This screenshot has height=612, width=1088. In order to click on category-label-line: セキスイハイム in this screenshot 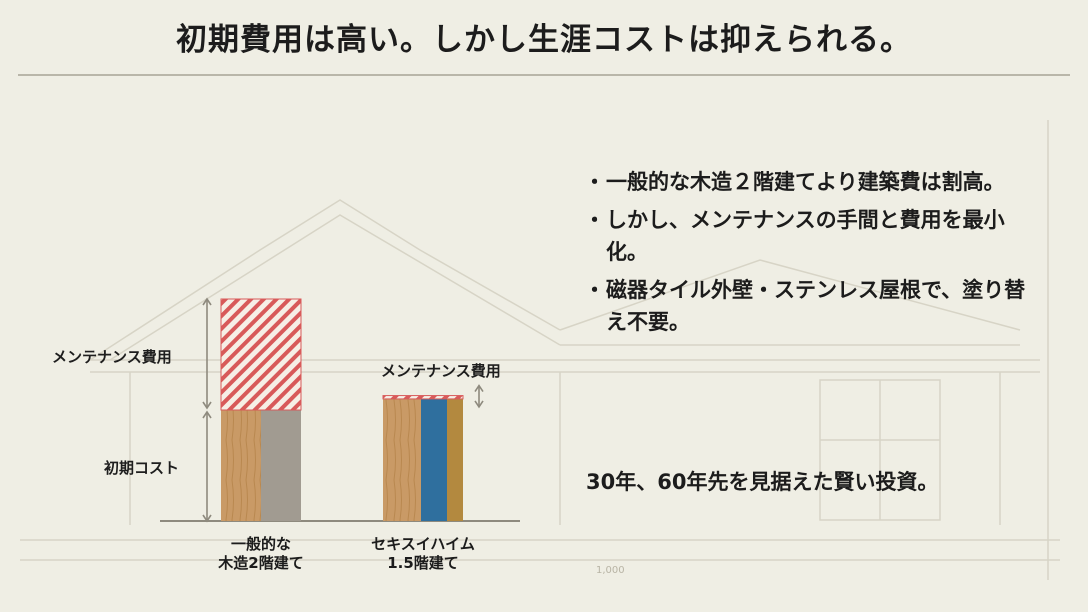, I will do `click(423, 544)`.